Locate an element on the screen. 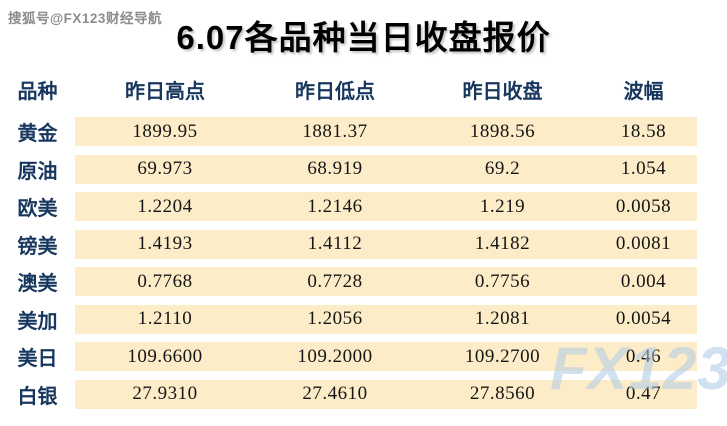 This screenshot has height=426, width=727. prev-low-value: 1.2146 is located at coordinates (335, 206).